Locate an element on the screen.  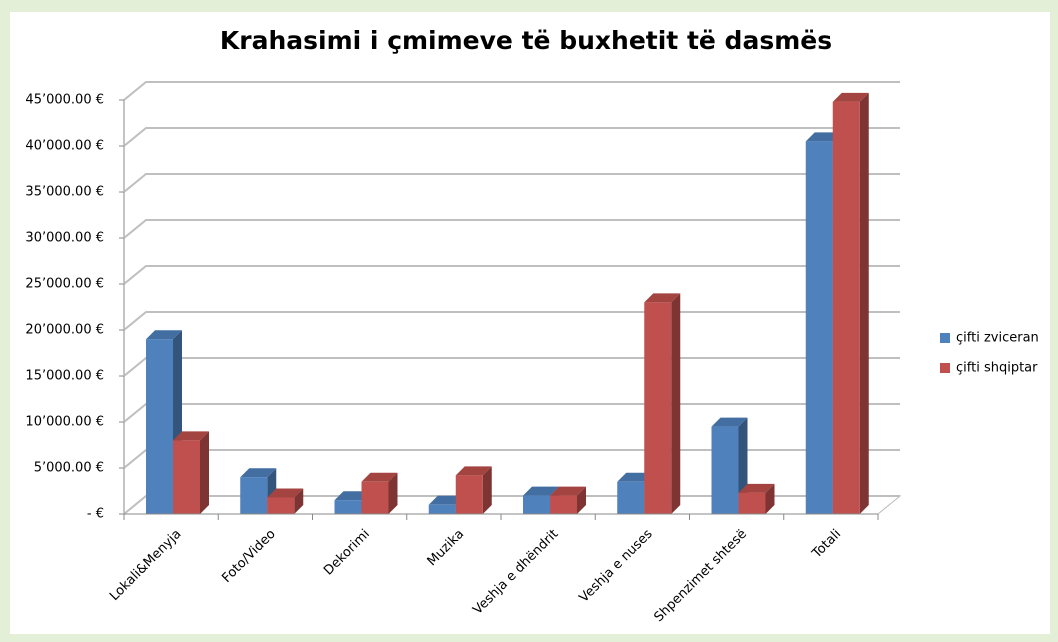
y-tick-label: 10’000.00 € is located at coordinates (64, 422).